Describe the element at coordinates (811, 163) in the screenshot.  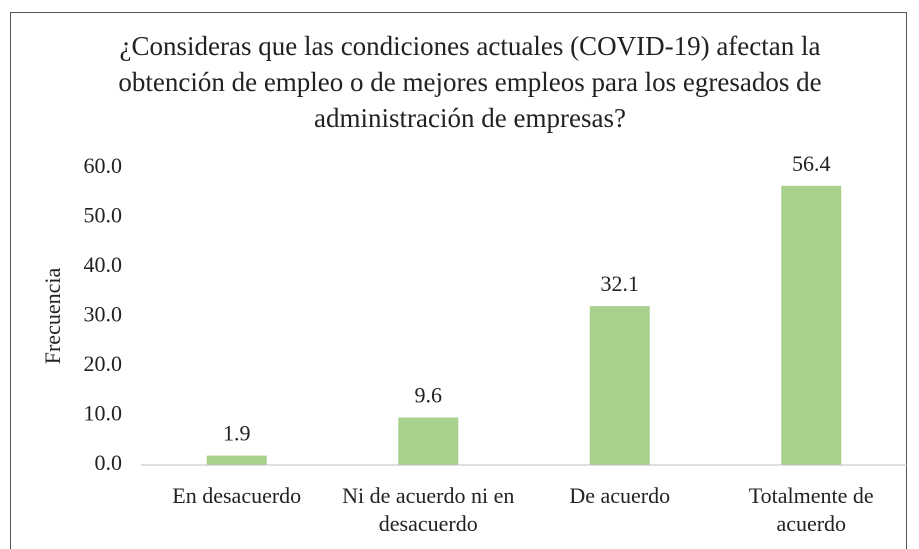
I see `value-label: 56.4` at that location.